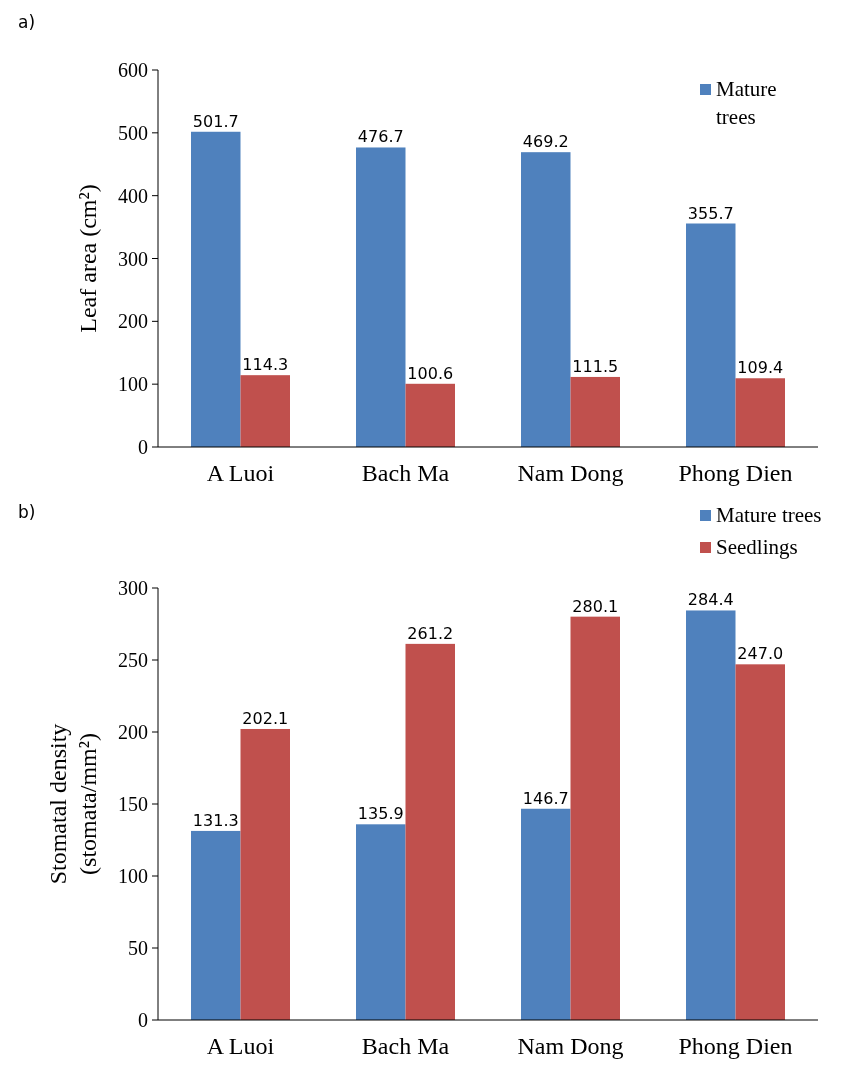  What do you see at coordinates (133, 660) in the screenshot?
I see `y-tick-label: 250` at bounding box center [133, 660].